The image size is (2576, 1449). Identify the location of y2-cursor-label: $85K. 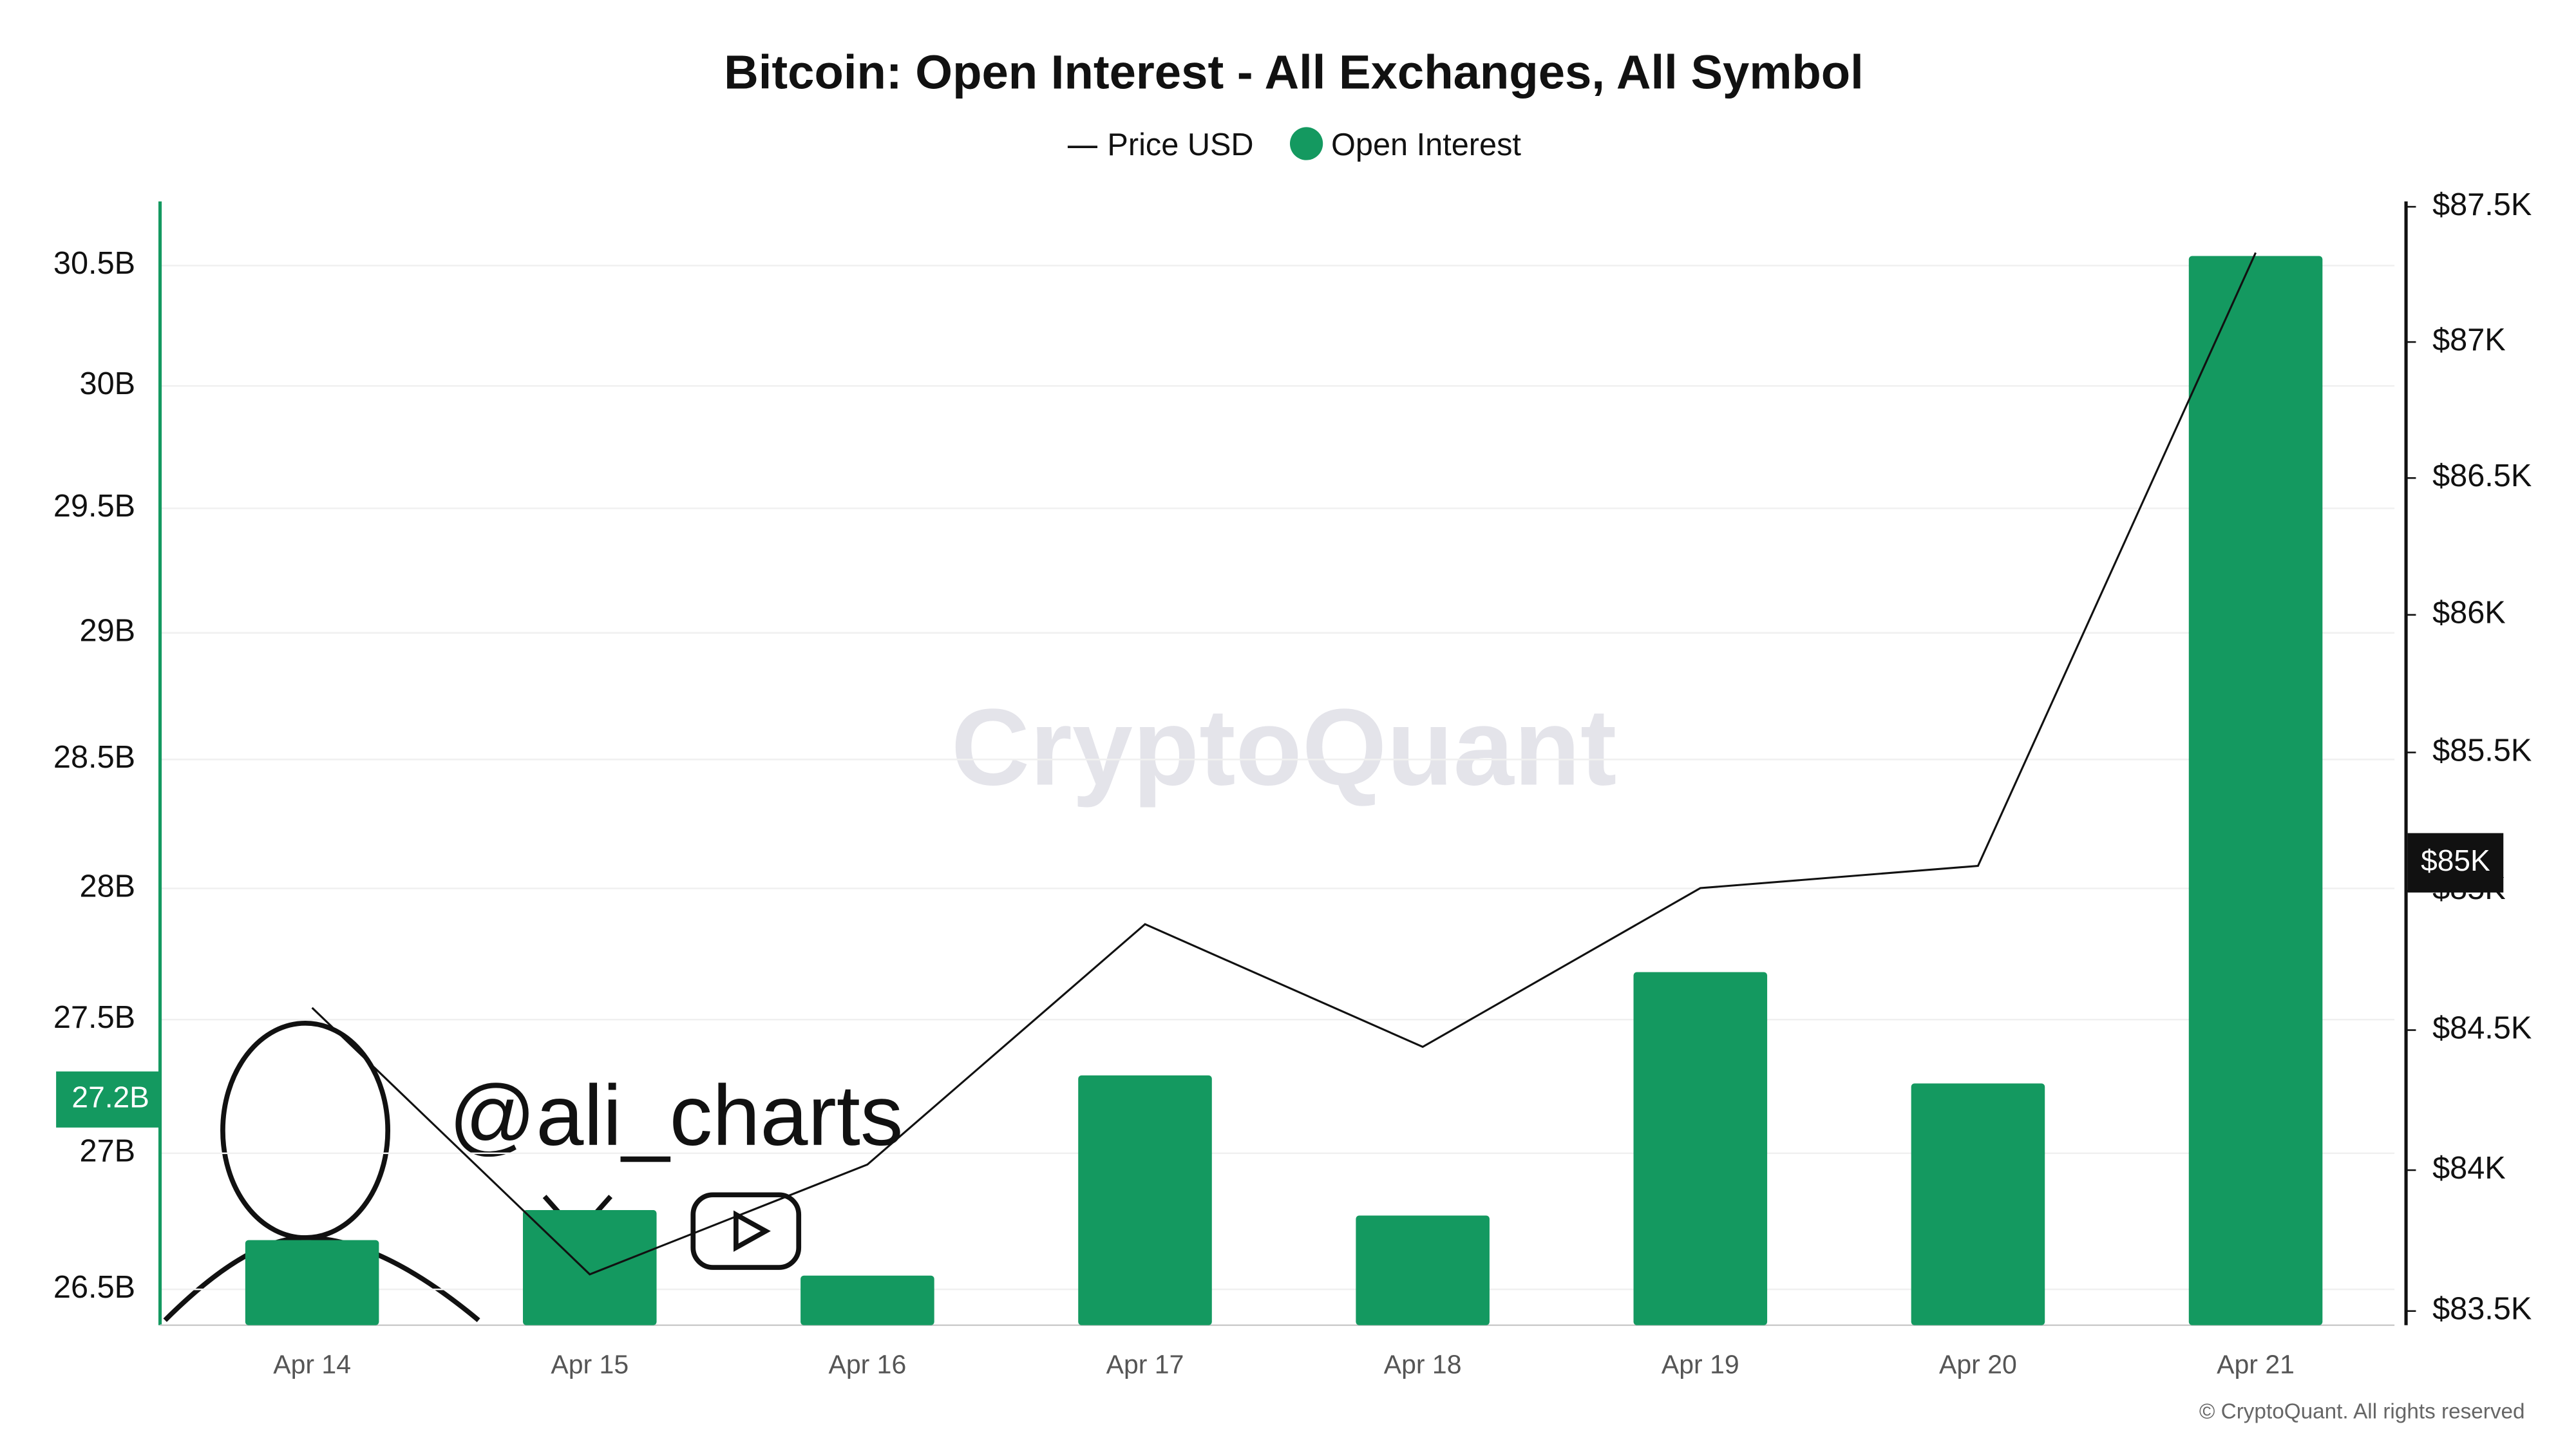
(2456, 860).